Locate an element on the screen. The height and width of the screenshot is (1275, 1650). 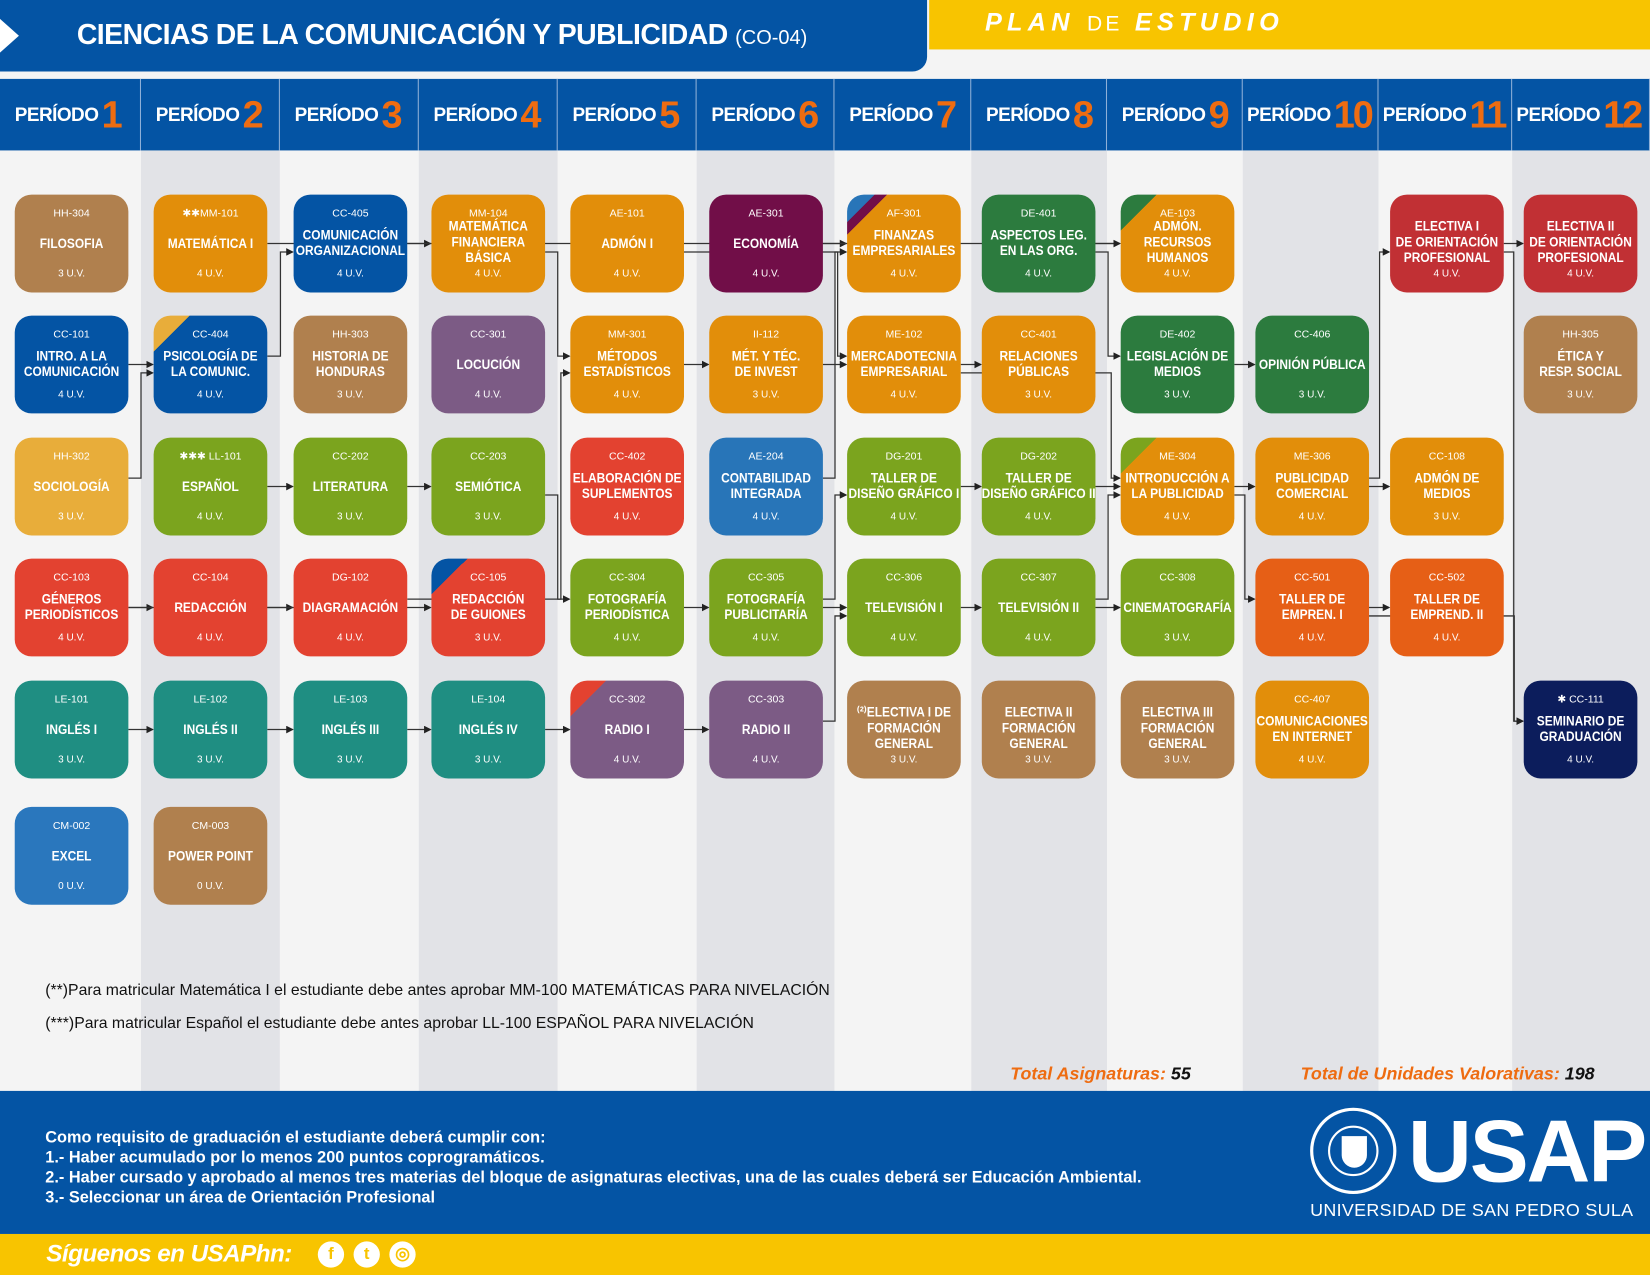
course-card: ME-306 PUBLICIDAD COMERCIAL 4 U.V. is located at coordinates (1312, 486).